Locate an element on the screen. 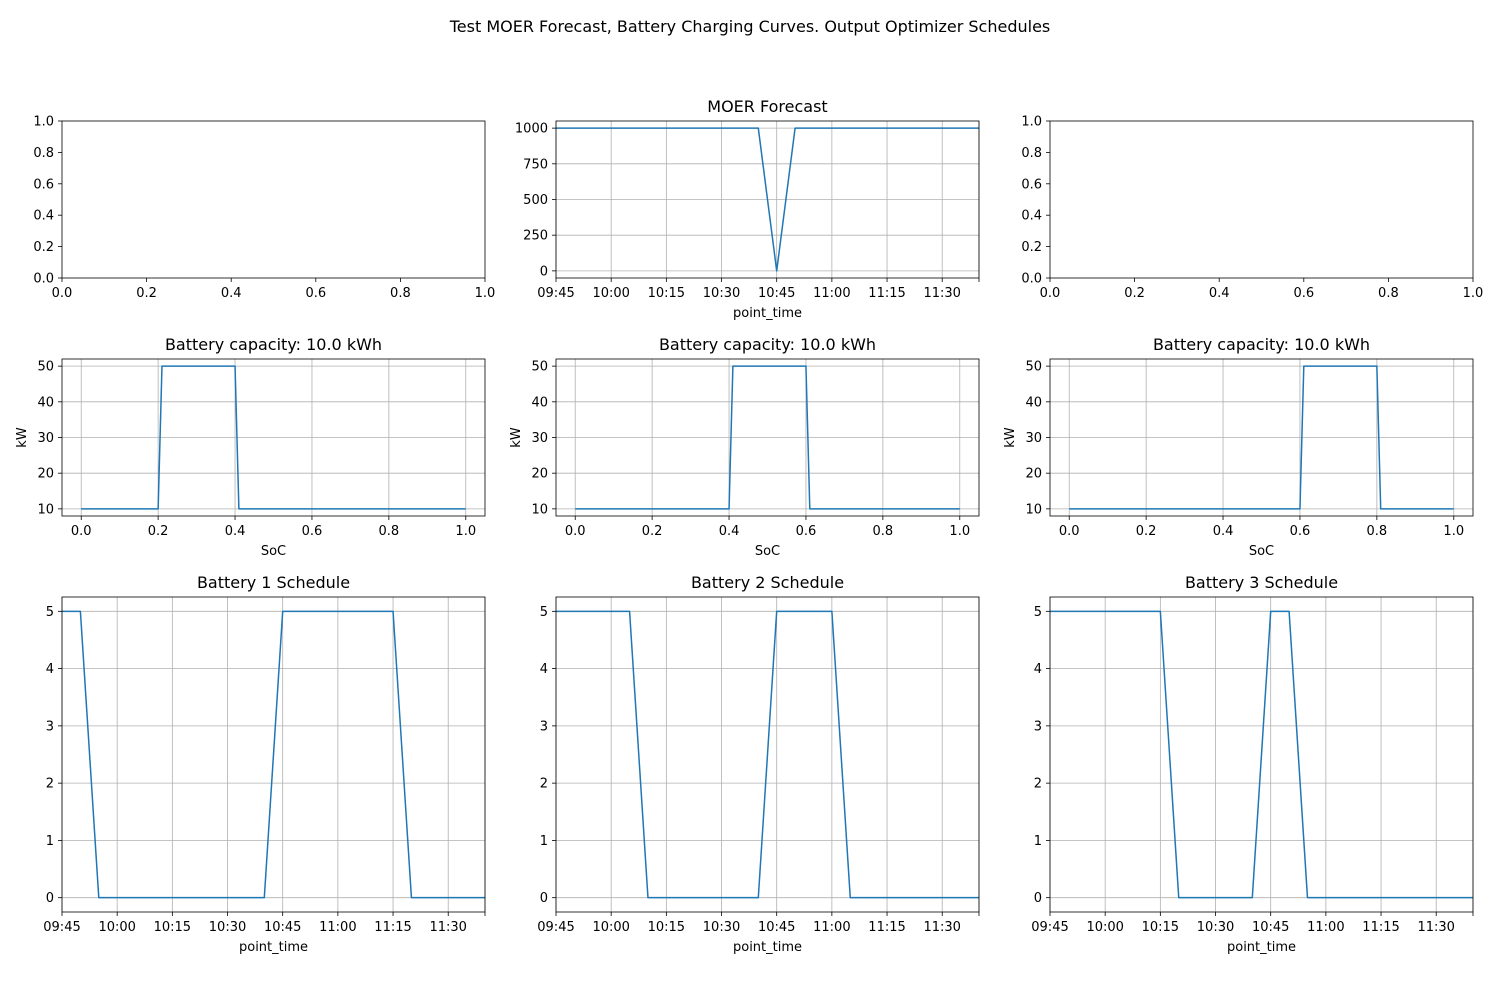 Image resolution: width=1500 pixels, height=1000 pixels. y-tick-label: 750 is located at coordinates (535, 164).